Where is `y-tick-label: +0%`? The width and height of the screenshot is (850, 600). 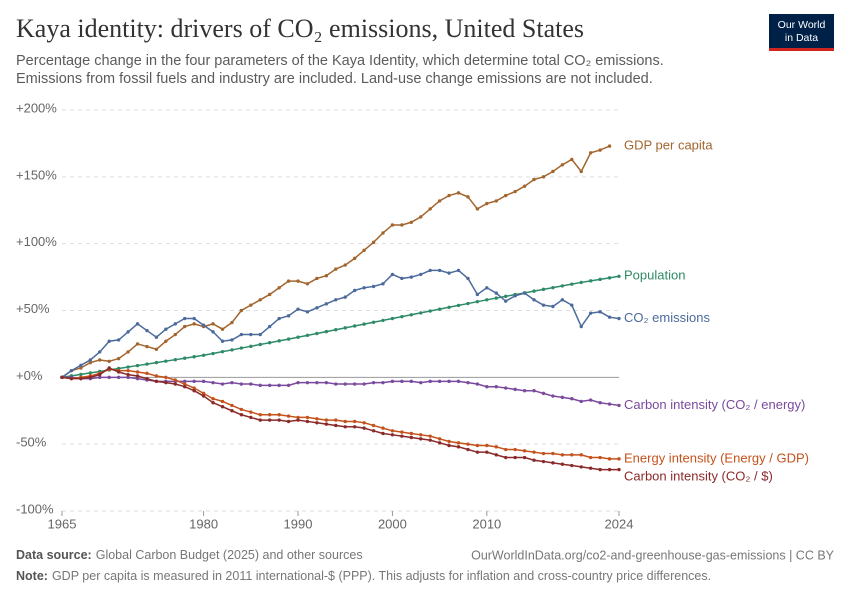
y-tick-label: +0% is located at coordinates (29, 375).